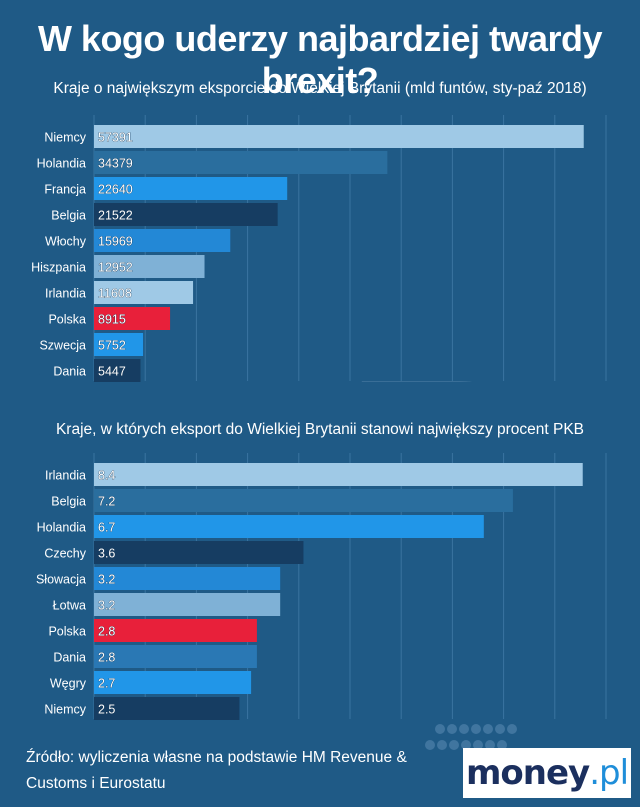  I want to click on chart2-category-label: Węgry, so click(68, 684).